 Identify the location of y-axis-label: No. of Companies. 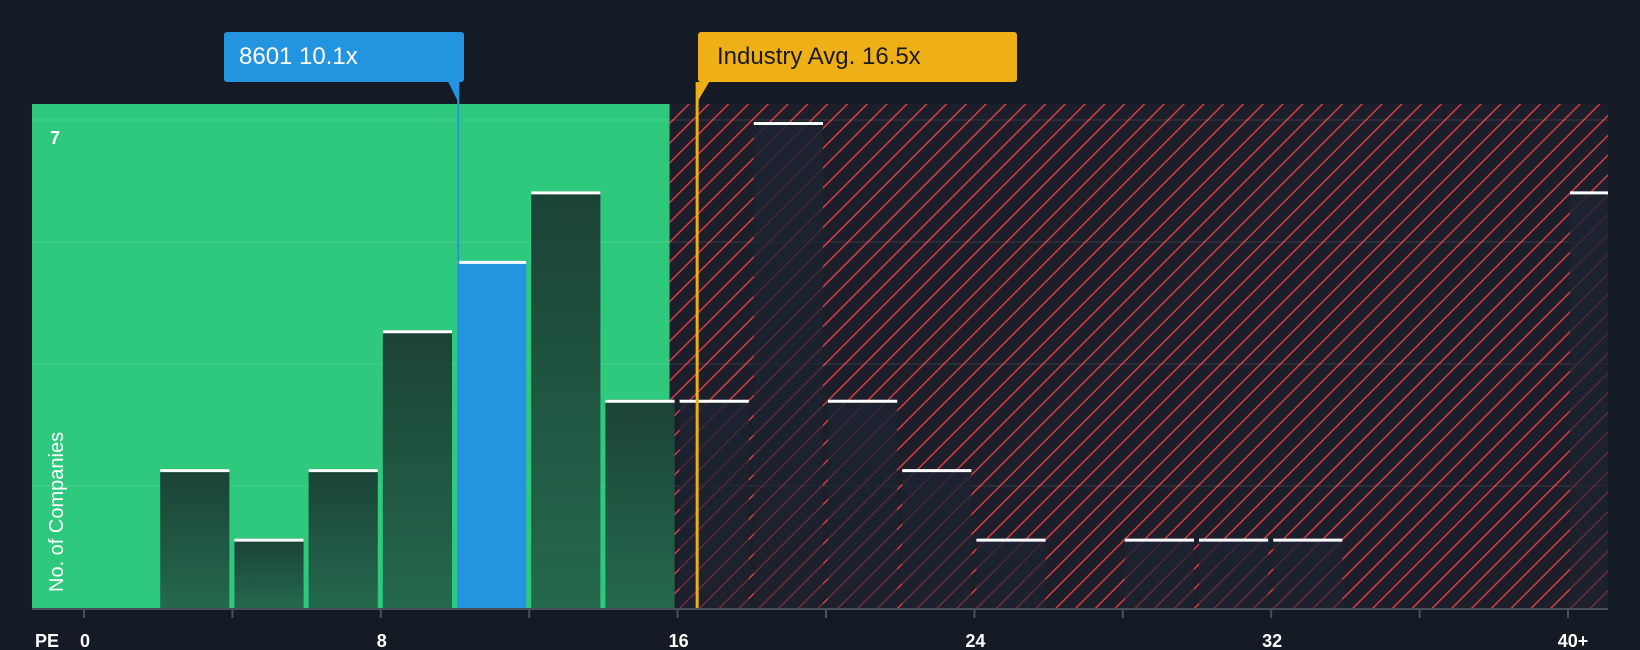
(57, 512).